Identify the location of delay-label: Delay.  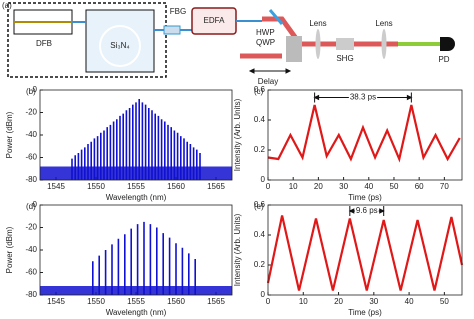
(268, 81).